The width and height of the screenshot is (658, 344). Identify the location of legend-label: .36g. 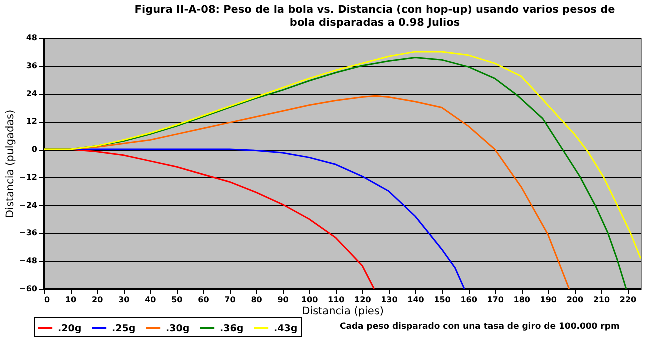
(232, 329).